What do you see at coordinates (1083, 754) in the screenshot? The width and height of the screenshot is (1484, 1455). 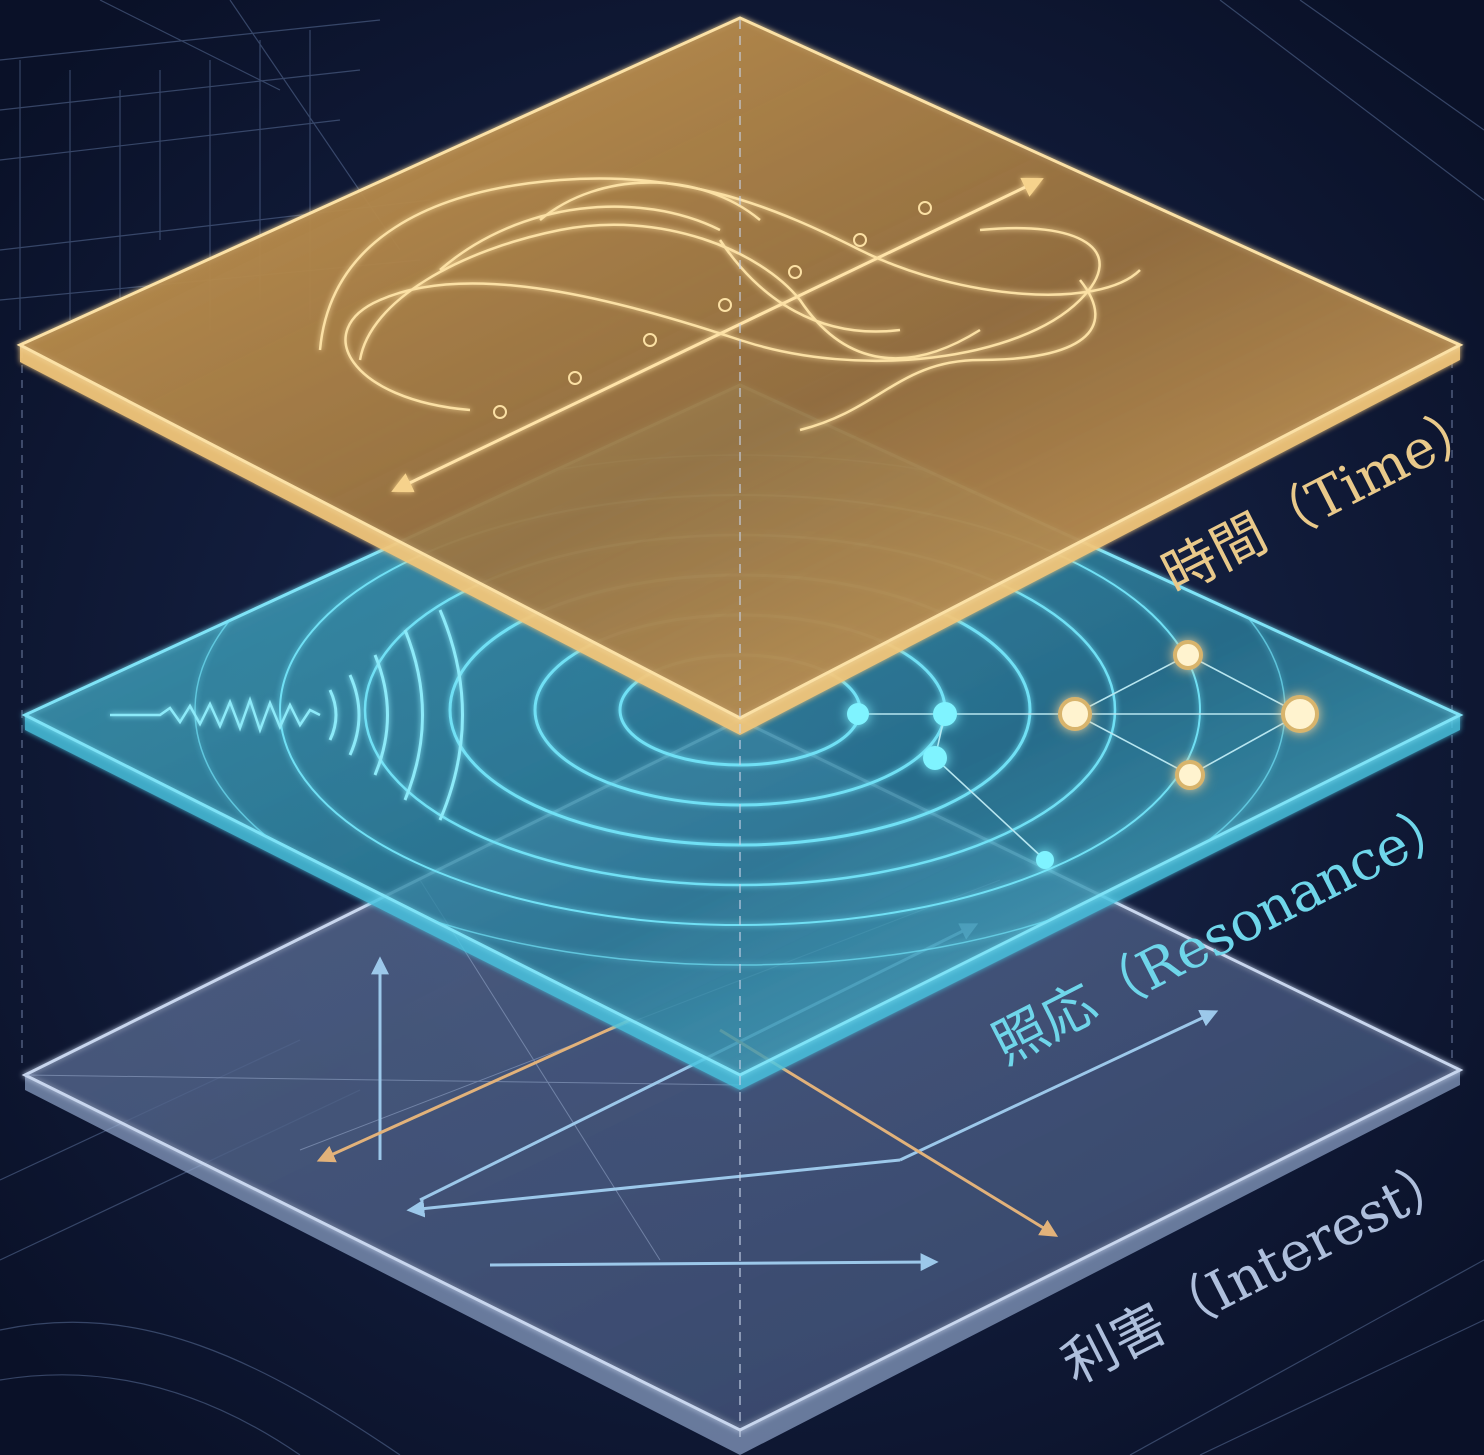 I see `resonance-network` at bounding box center [1083, 754].